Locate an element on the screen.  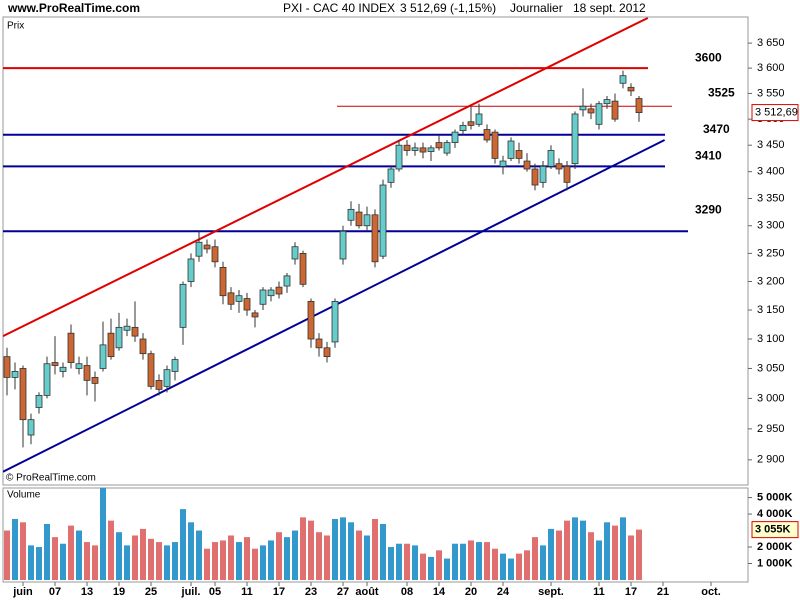
x-tick-label: juin is located at coordinates (22, 592).